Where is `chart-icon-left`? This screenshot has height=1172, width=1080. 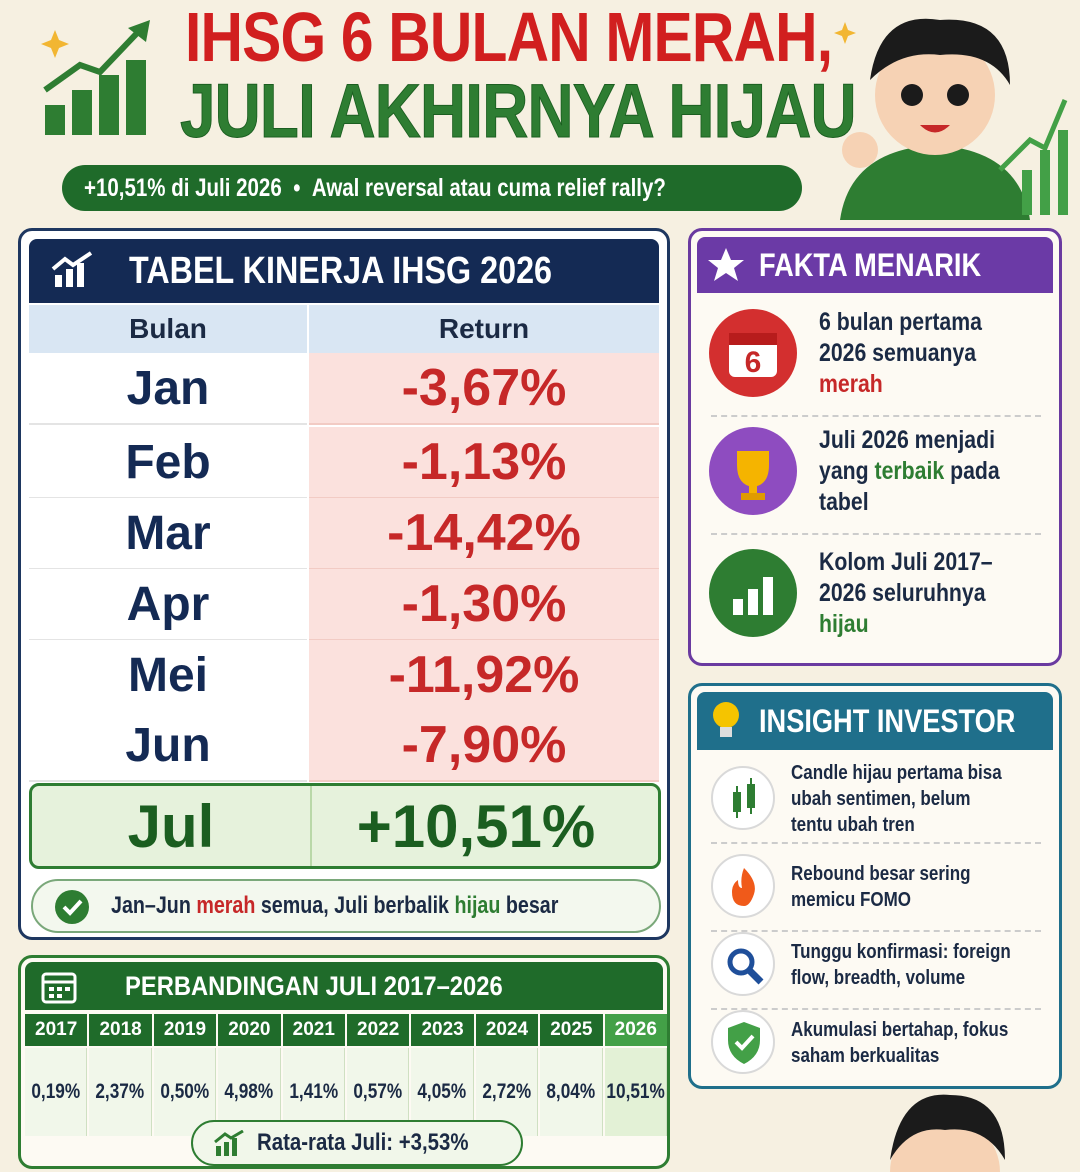 chart-icon-left is located at coordinates (448, 77).